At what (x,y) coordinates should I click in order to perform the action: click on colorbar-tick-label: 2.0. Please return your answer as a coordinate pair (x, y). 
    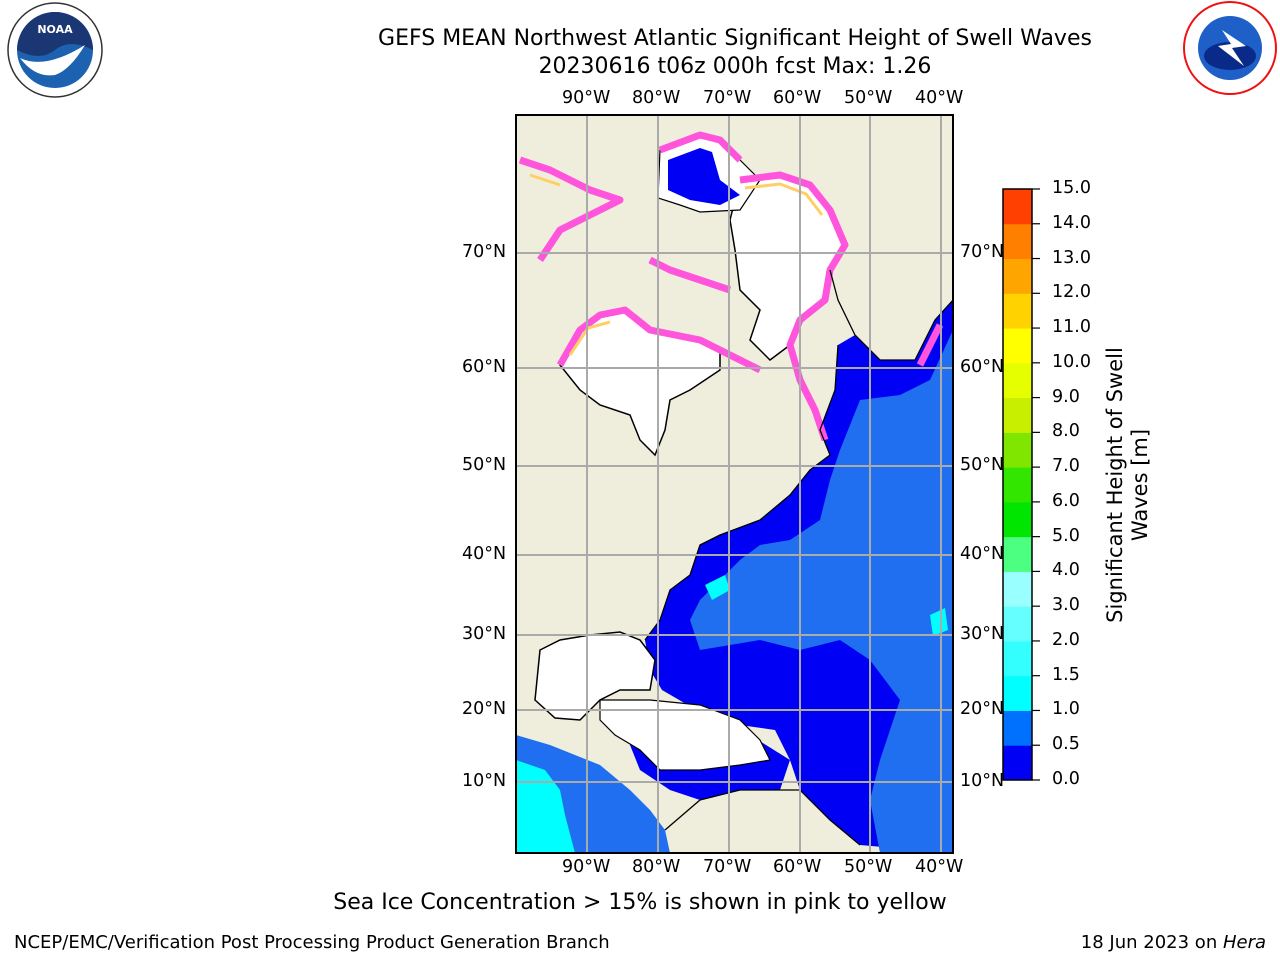
    Looking at the image, I should click on (1066, 639).